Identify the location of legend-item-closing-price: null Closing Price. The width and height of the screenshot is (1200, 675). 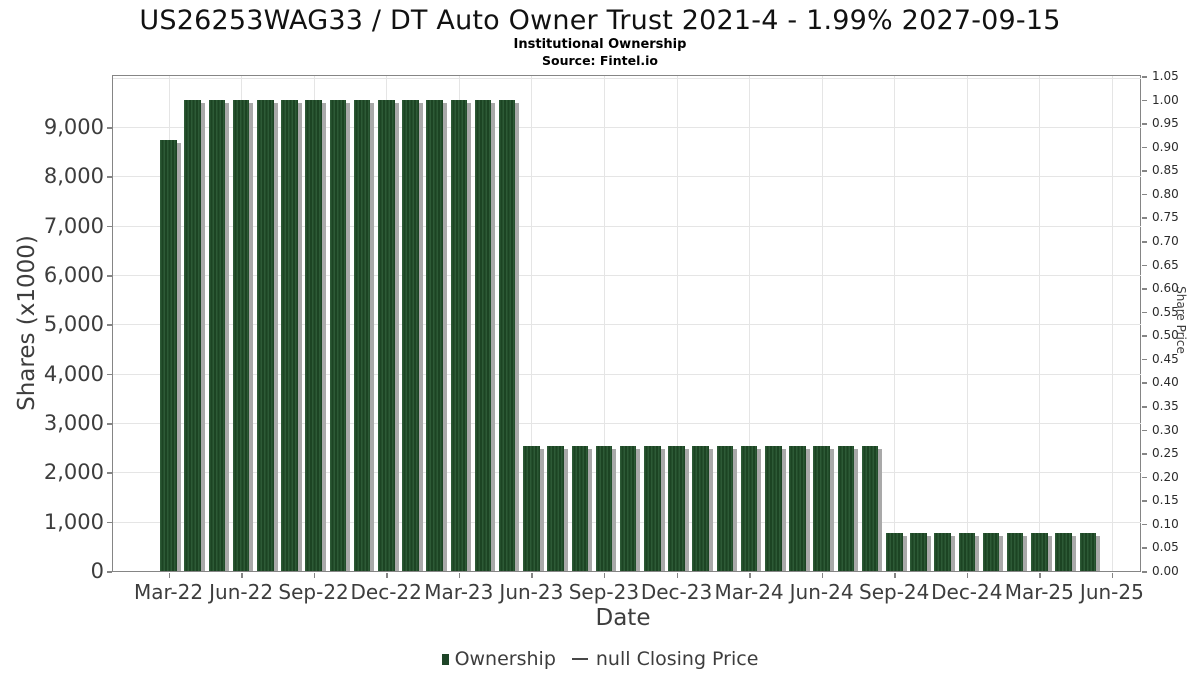
(657, 659).